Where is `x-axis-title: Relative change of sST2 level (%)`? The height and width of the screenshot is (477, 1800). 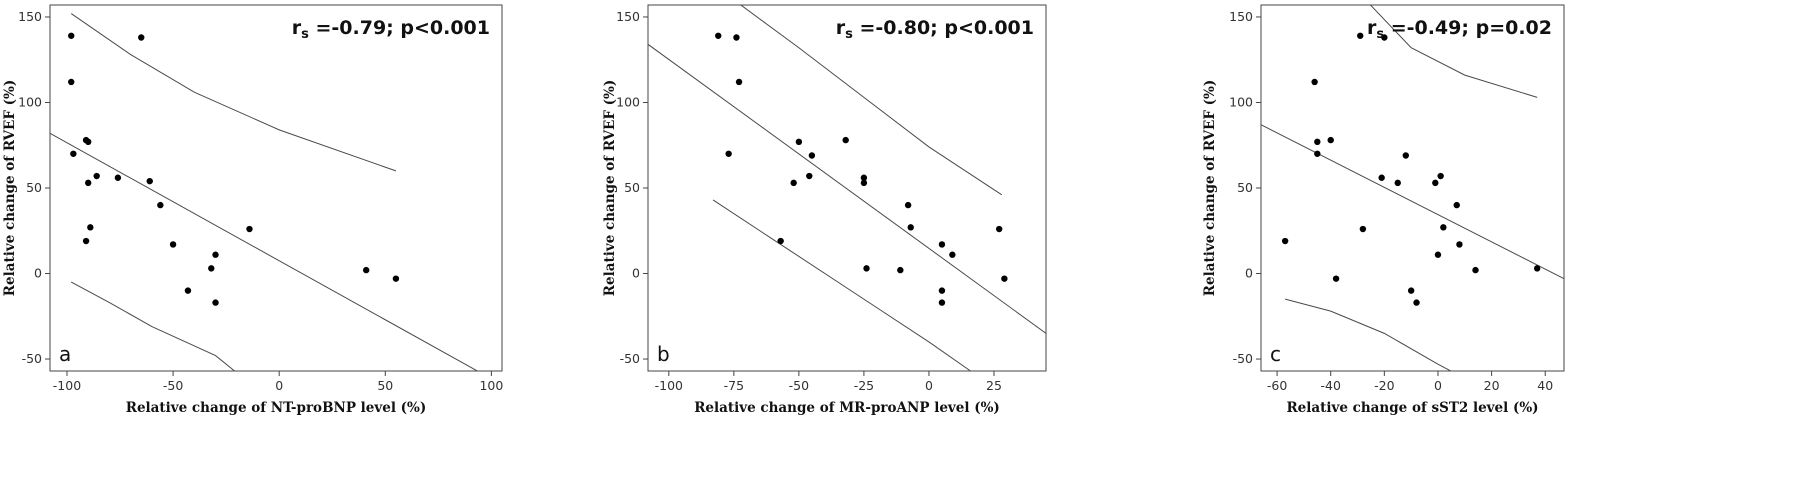 x-axis-title: Relative change of sST2 level (%) is located at coordinates (1412, 408).